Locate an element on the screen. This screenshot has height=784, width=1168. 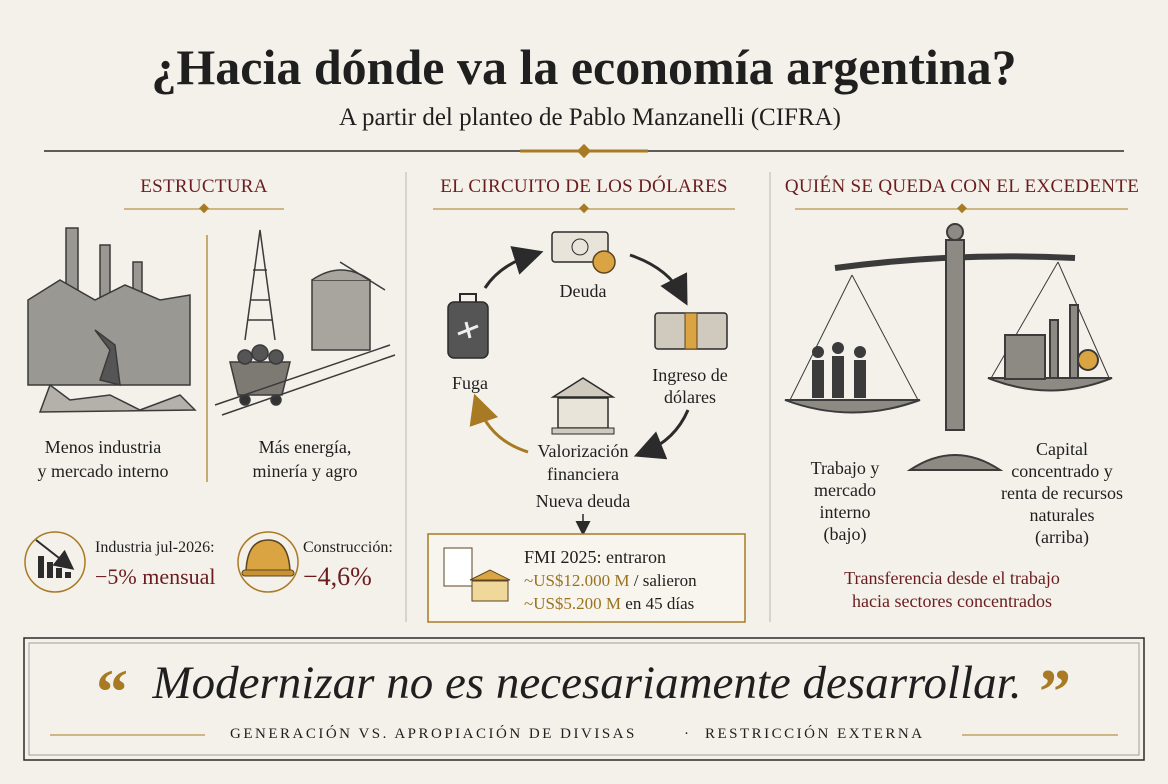
caption: Más energía, is located at coordinates (305, 447).